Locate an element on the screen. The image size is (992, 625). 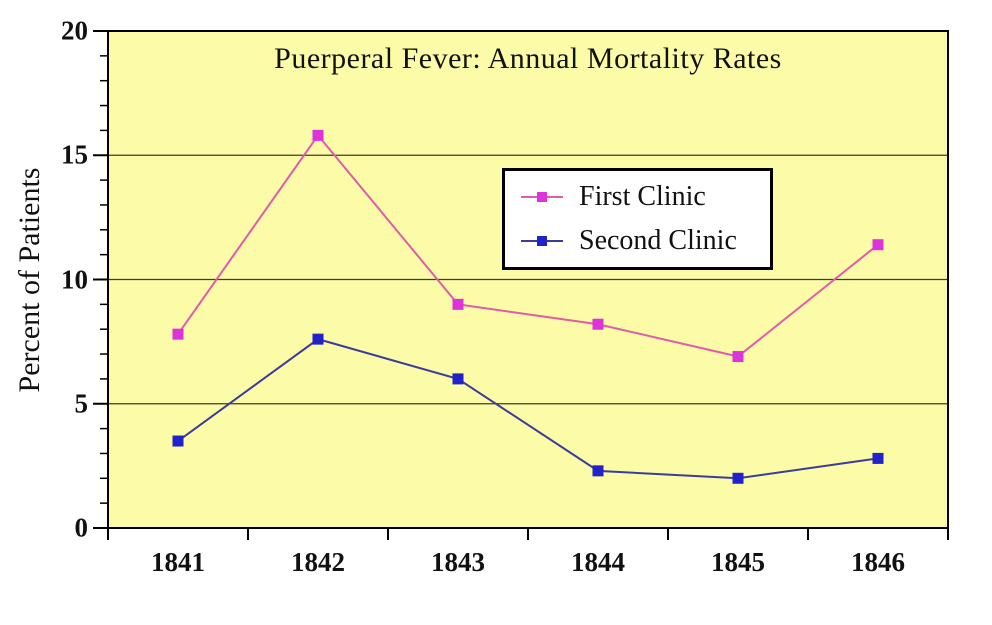
second-clinic-square-icon is located at coordinates (542, 241).